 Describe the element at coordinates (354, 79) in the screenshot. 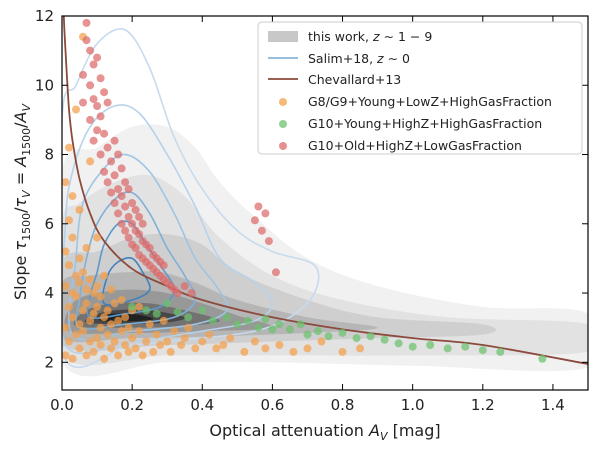

I see `legend-label-chevallard: Chevallard+13` at that location.